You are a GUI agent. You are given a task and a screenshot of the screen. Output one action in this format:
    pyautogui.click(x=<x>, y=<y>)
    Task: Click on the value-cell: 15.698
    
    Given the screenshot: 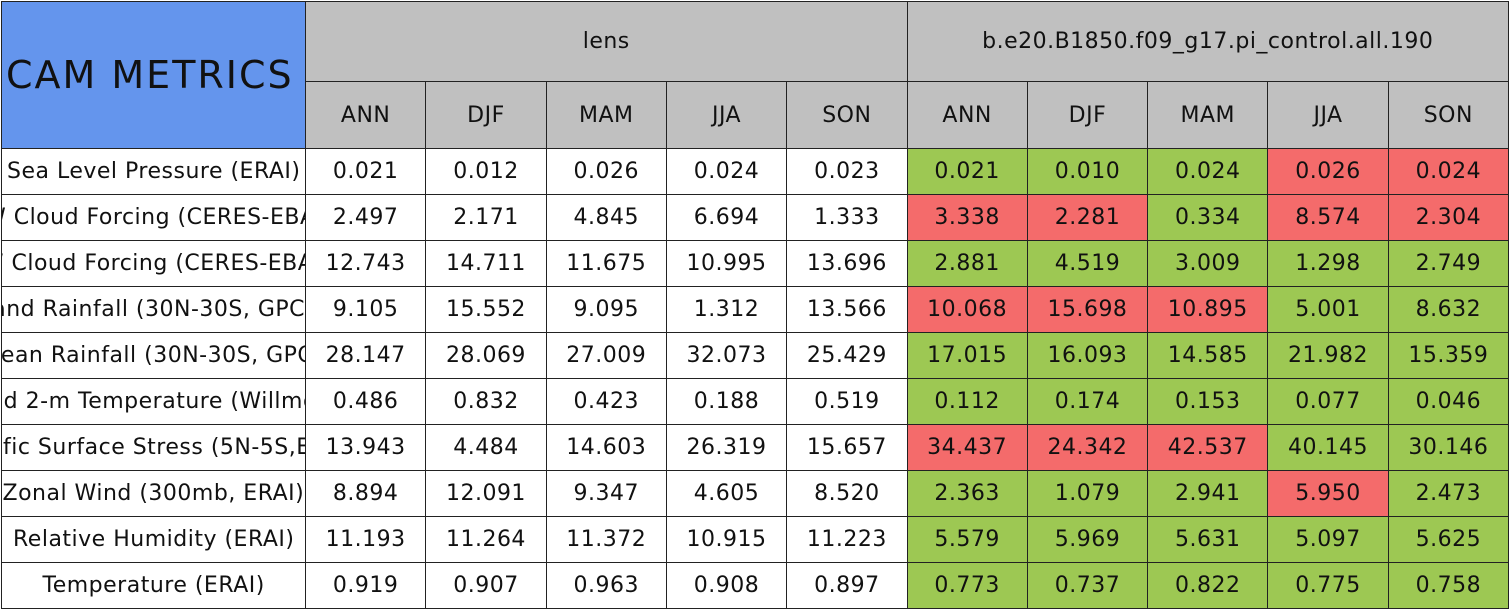 What is the action you would take?
    pyautogui.click(x=1087, y=309)
    